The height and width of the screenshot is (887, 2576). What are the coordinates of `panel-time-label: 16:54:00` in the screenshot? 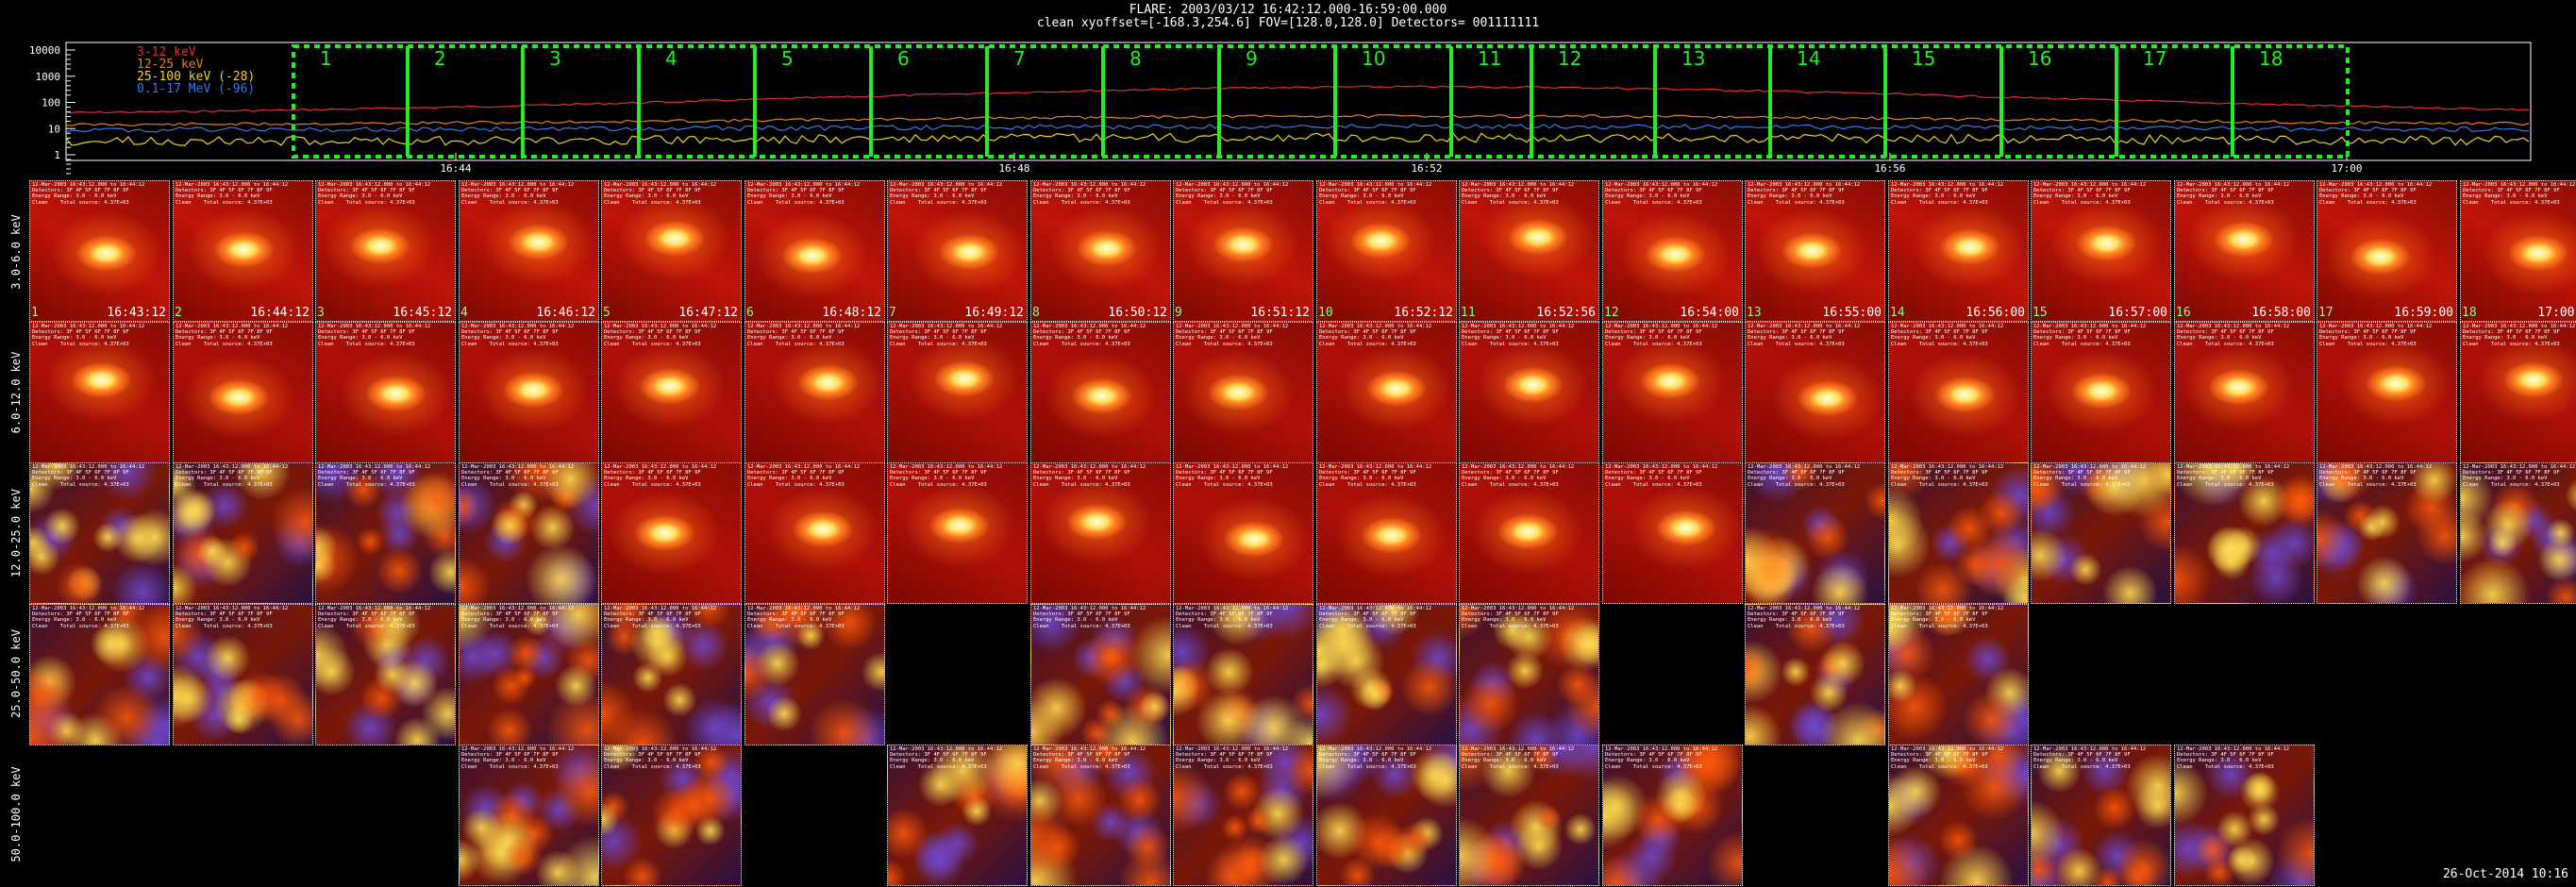 It's located at (1709, 313).